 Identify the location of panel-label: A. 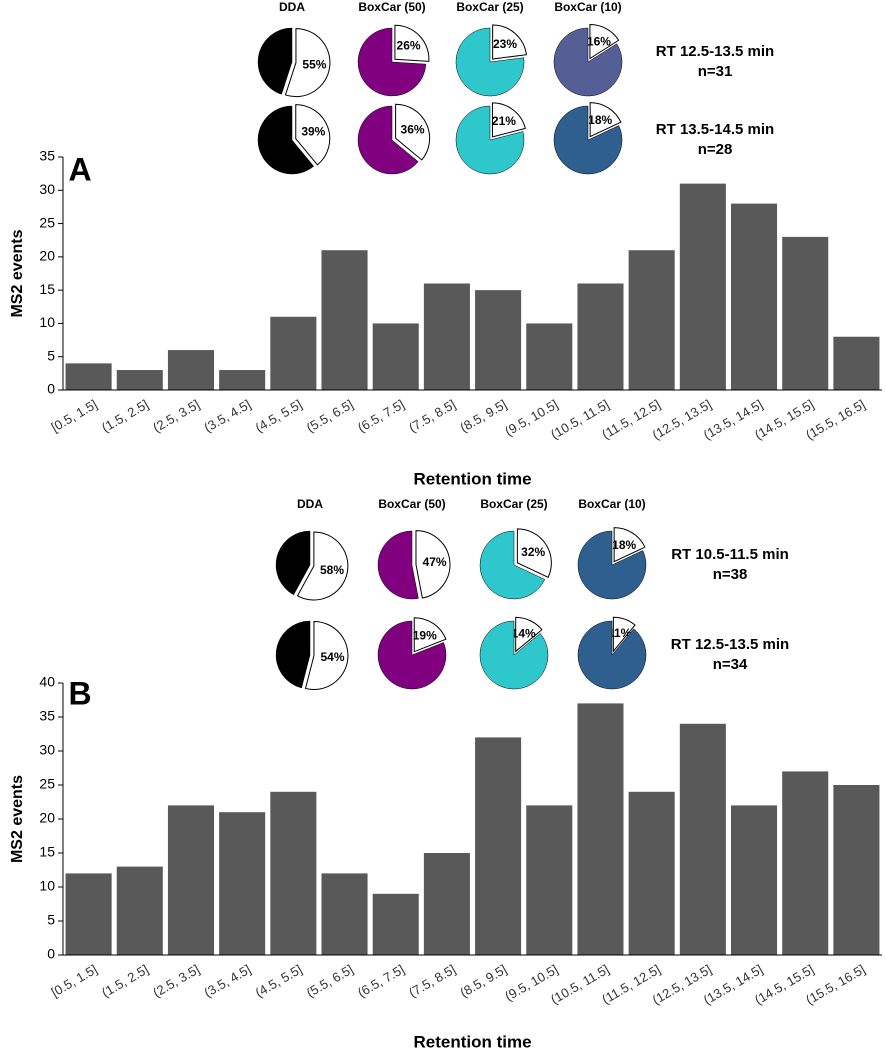
(79, 169).